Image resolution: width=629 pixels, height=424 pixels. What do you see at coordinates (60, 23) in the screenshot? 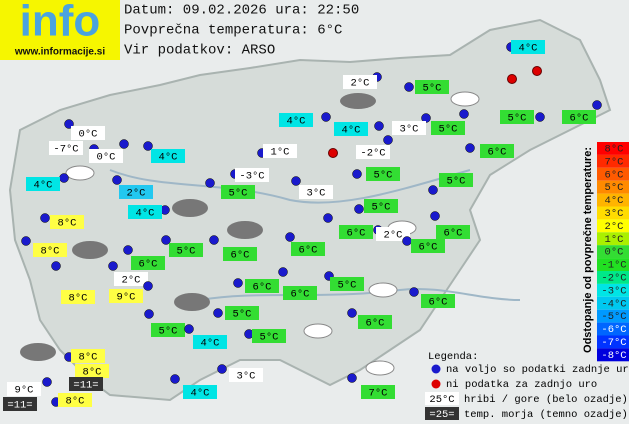
I see `logo: info` at bounding box center [60, 23].